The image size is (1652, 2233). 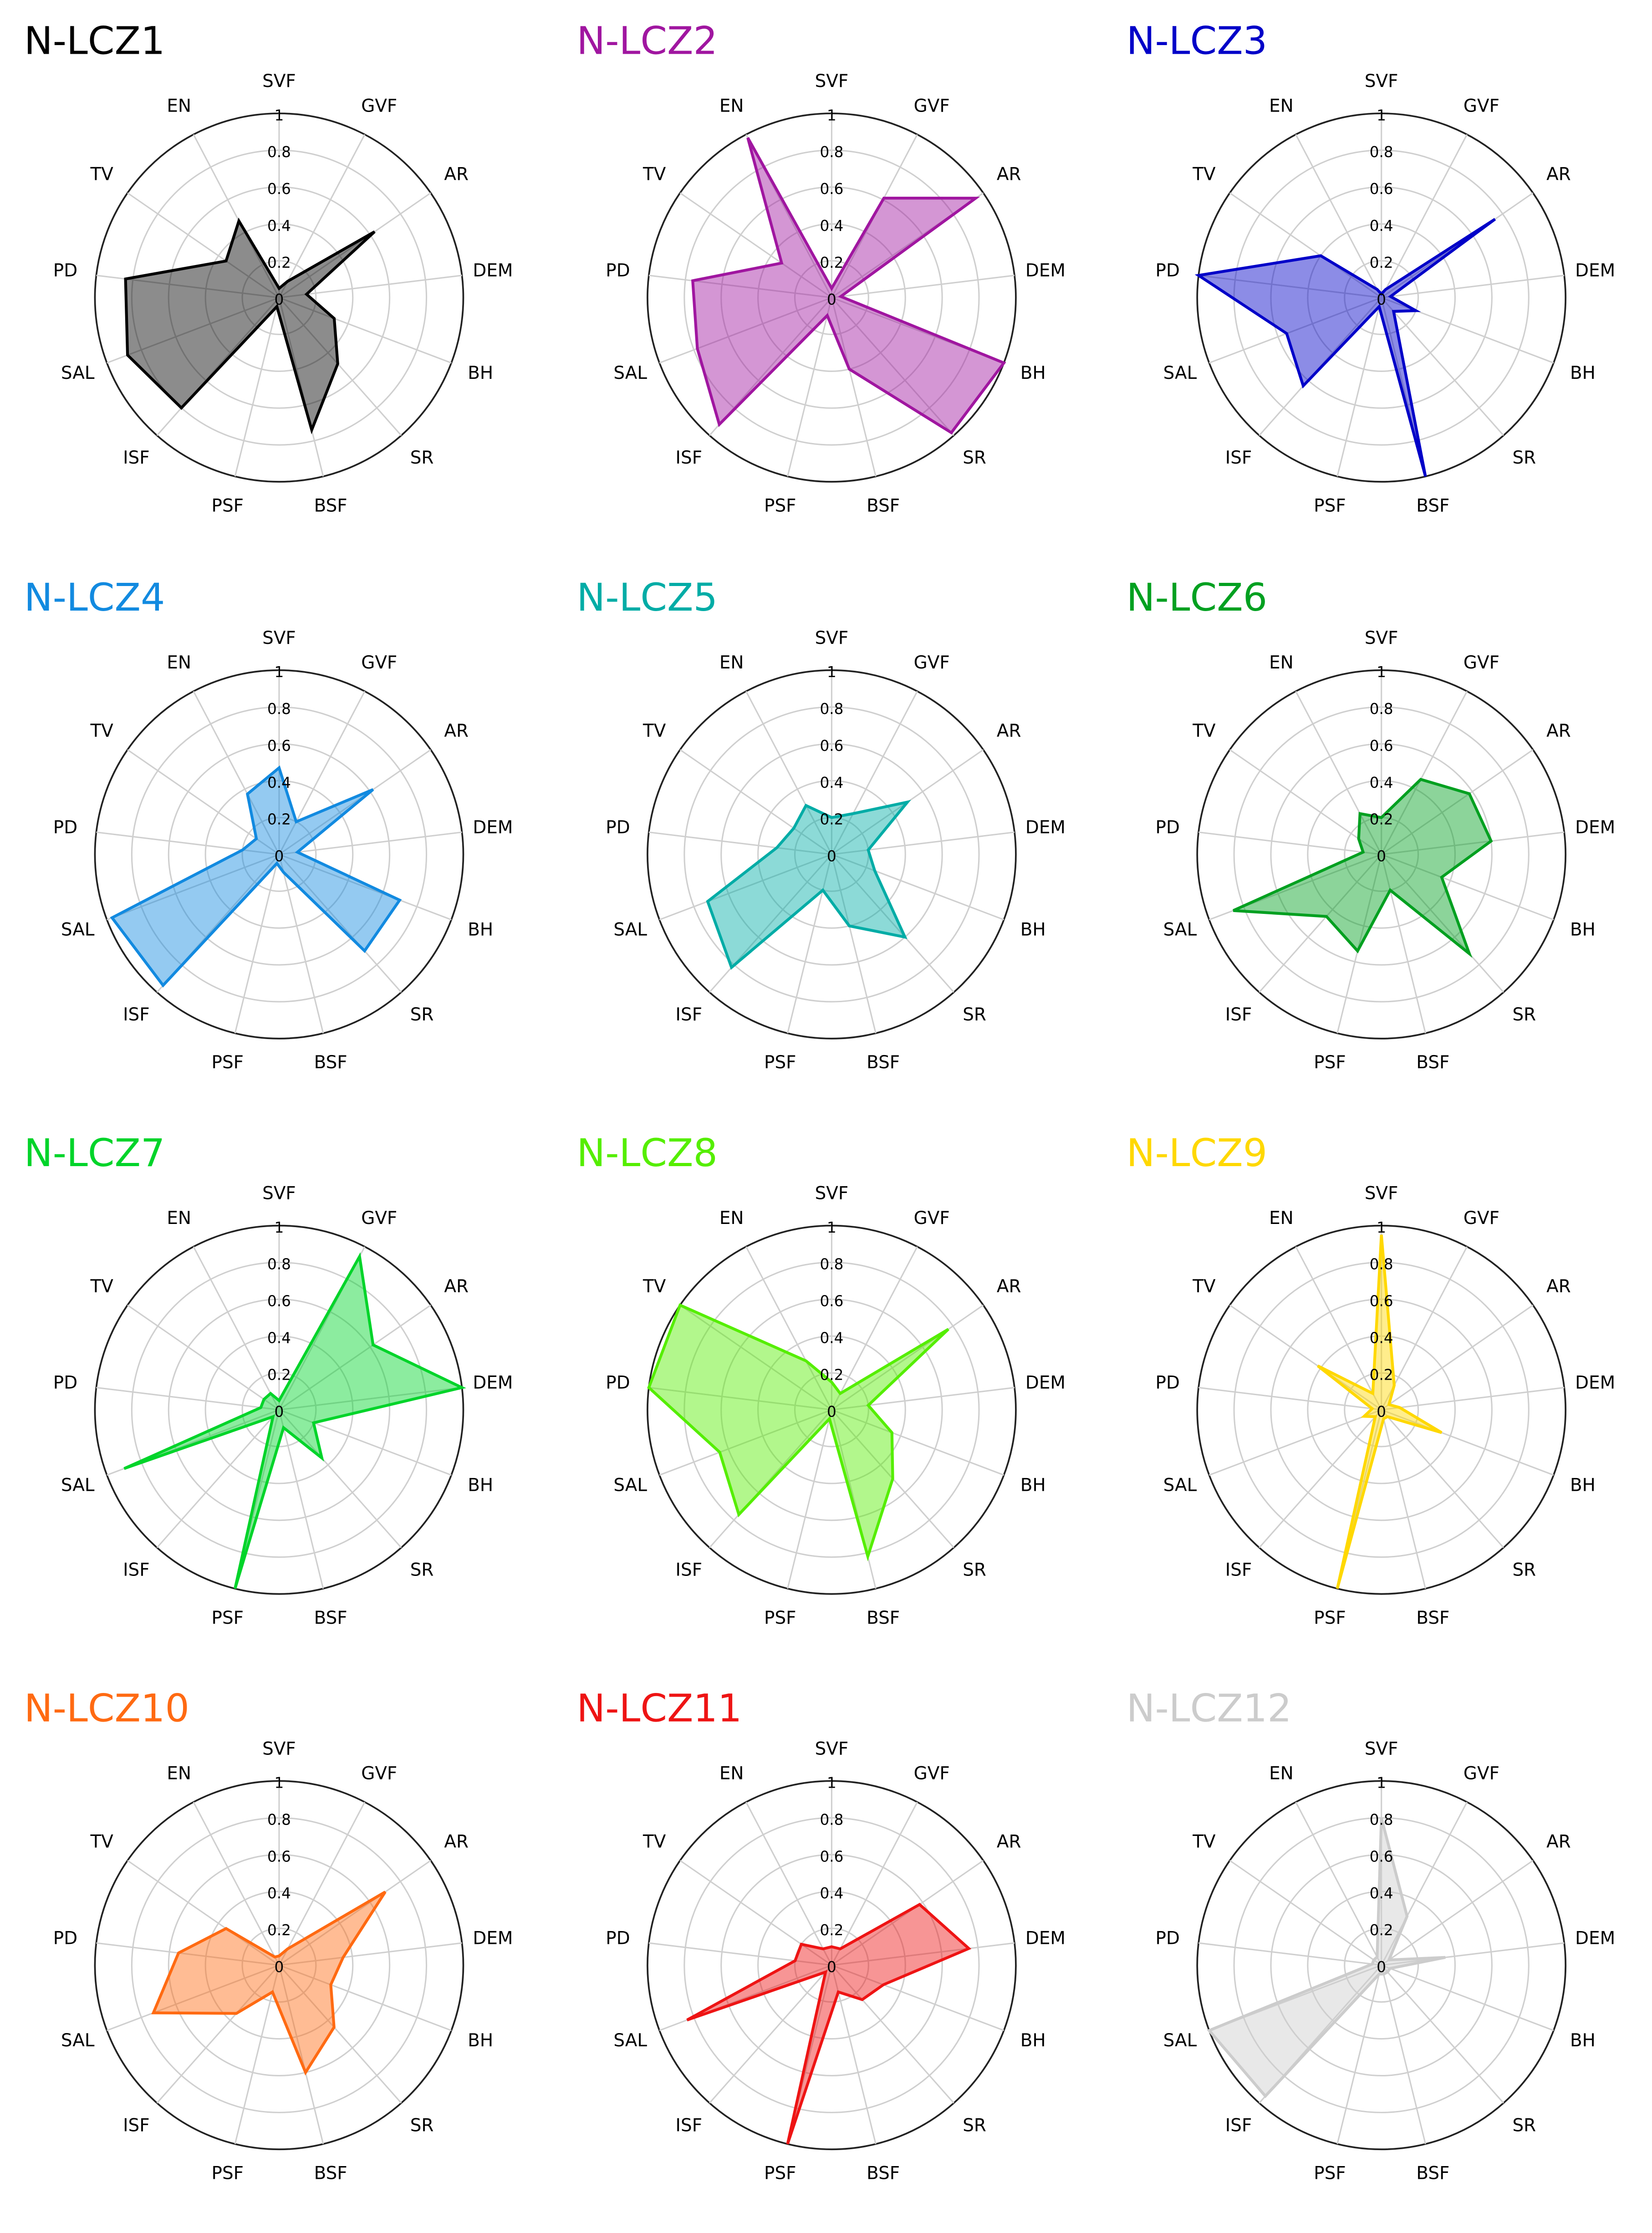 What do you see at coordinates (647, 1153) in the screenshot?
I see `chart-title: N-LCZ8` at bounding box center [647, 1153].